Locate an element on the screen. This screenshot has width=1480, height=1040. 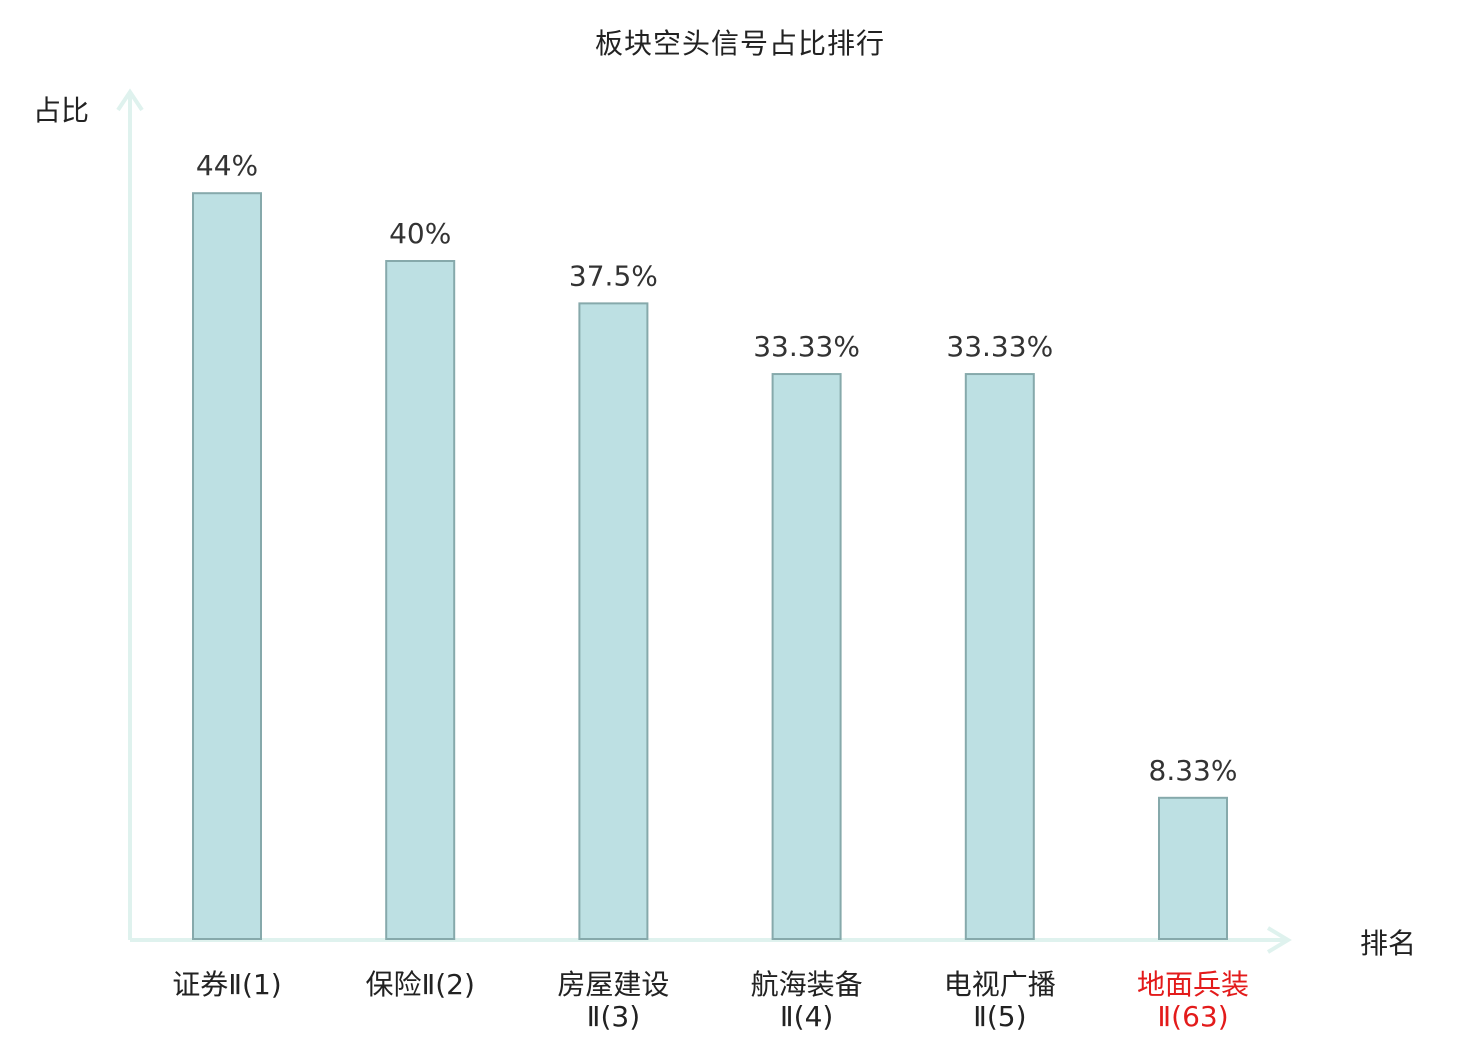
value-label-3: 37.5% is located at coordinates (613, 275).